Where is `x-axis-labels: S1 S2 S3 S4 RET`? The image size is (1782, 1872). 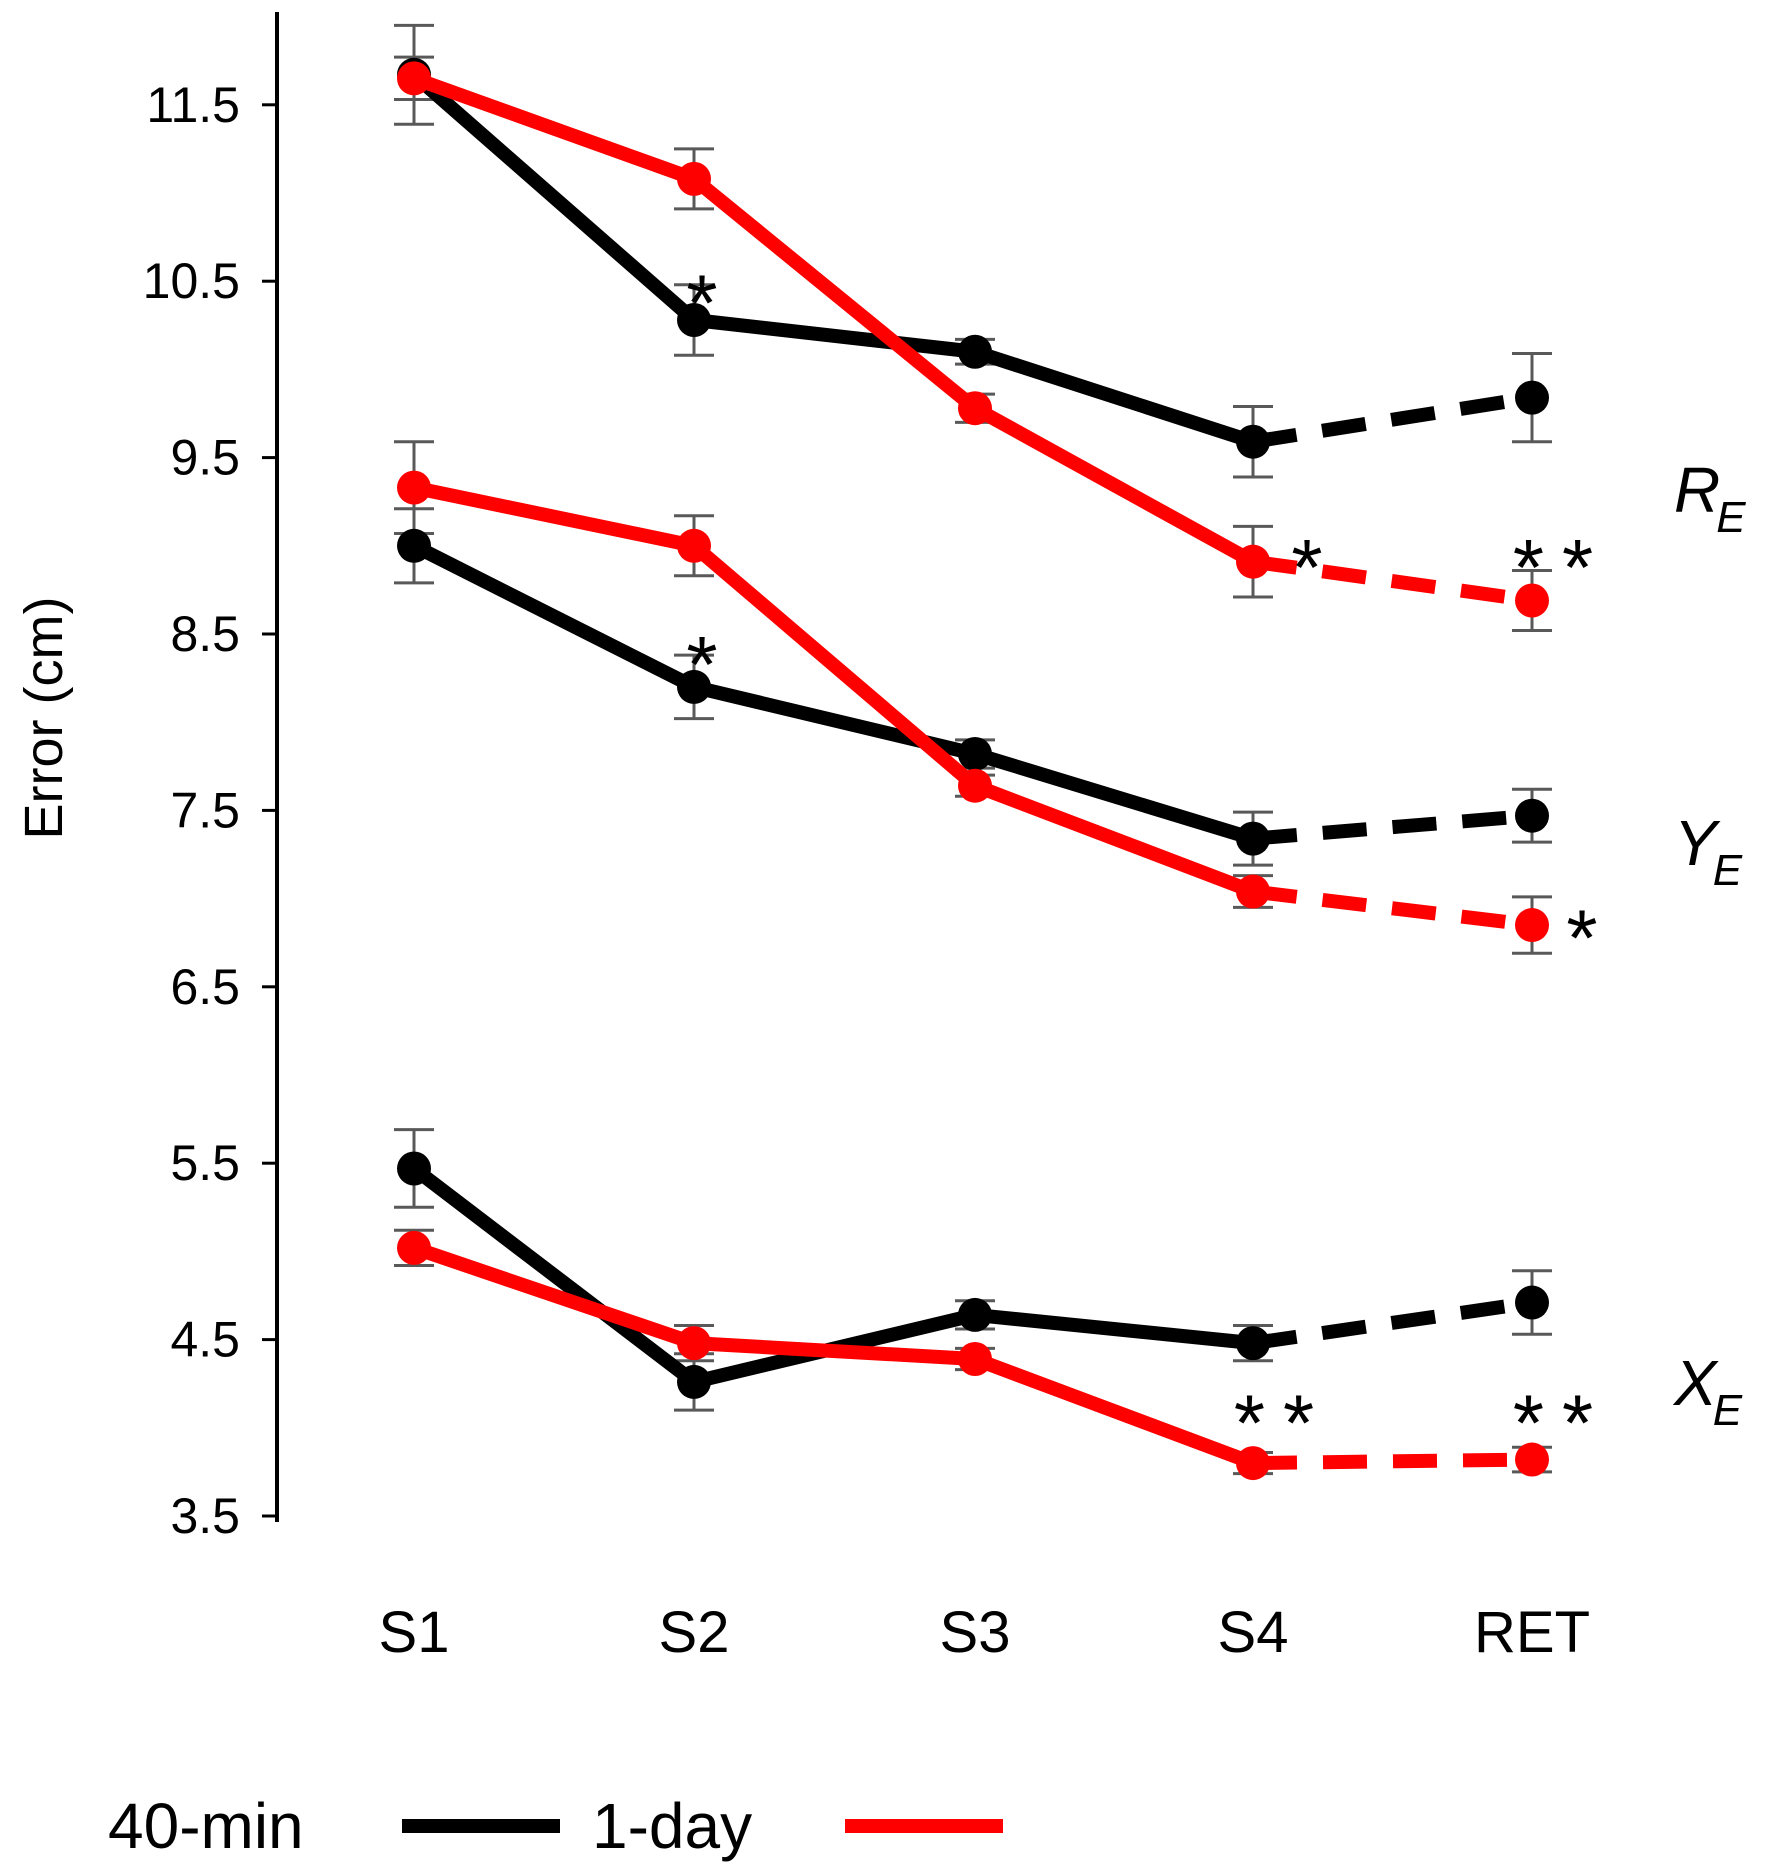 x-axis-labels: S1 S2 S3 S4 RET is located at coordinates (984, 1632).